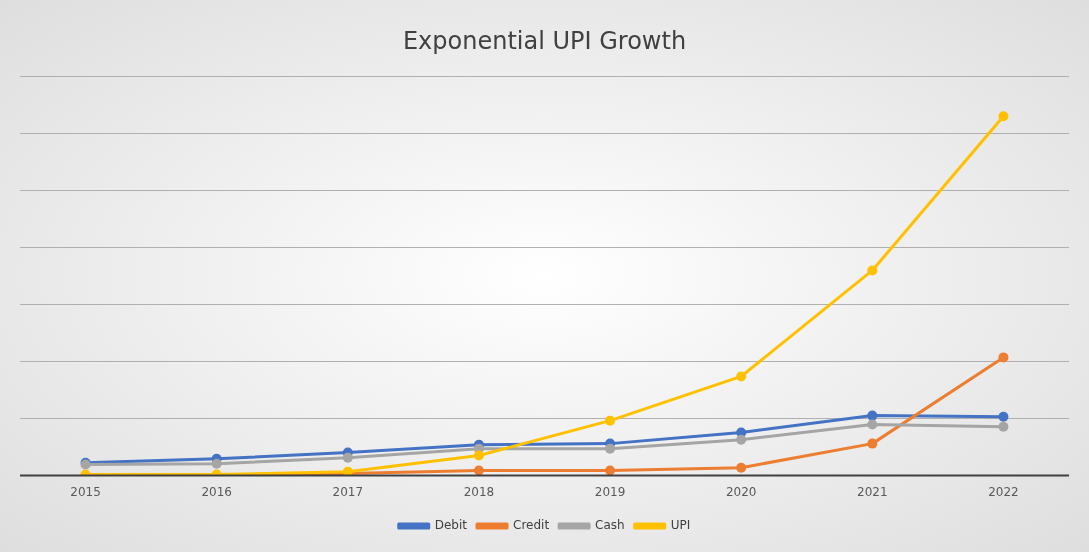  Describe the element at coordinates (544, 40) in the screenshot. I see `chart-title: Exponential UPI Growth` at that location.